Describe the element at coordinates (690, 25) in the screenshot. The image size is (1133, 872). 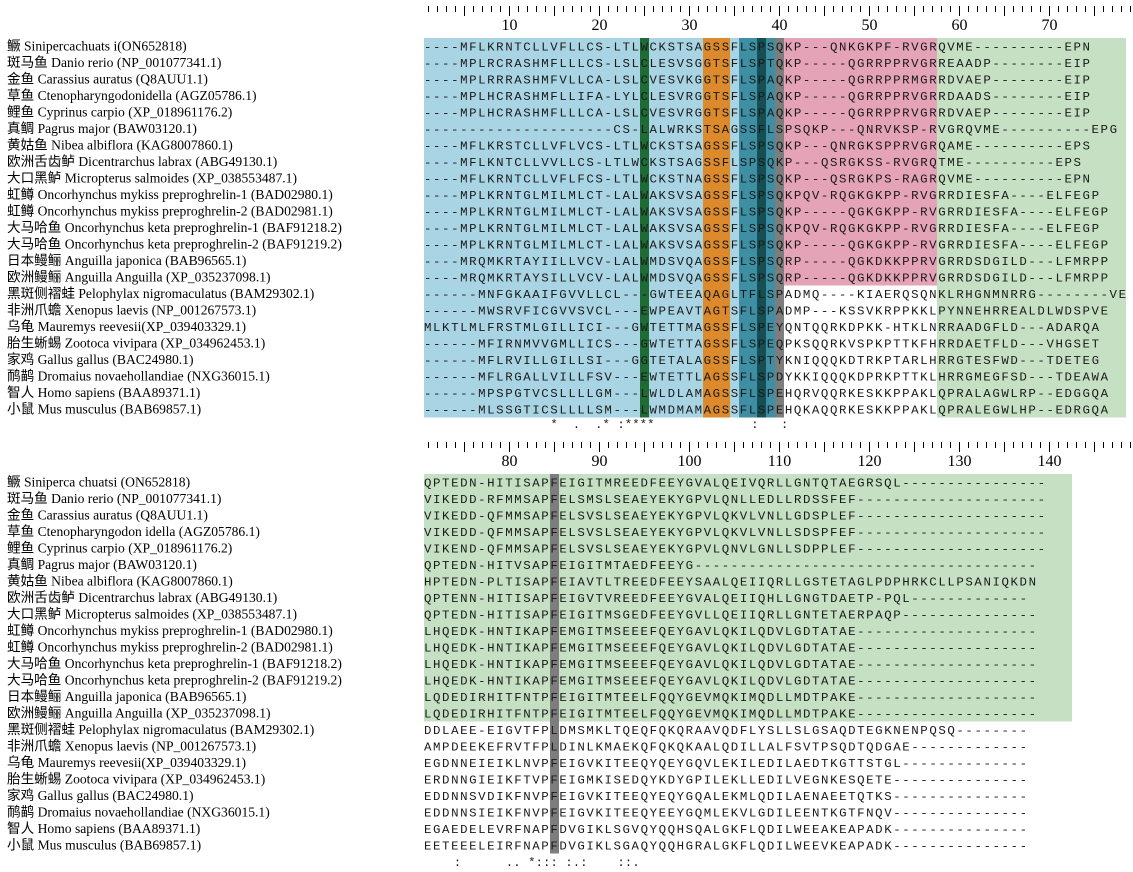
I see `ruler-number: 30` at that location.